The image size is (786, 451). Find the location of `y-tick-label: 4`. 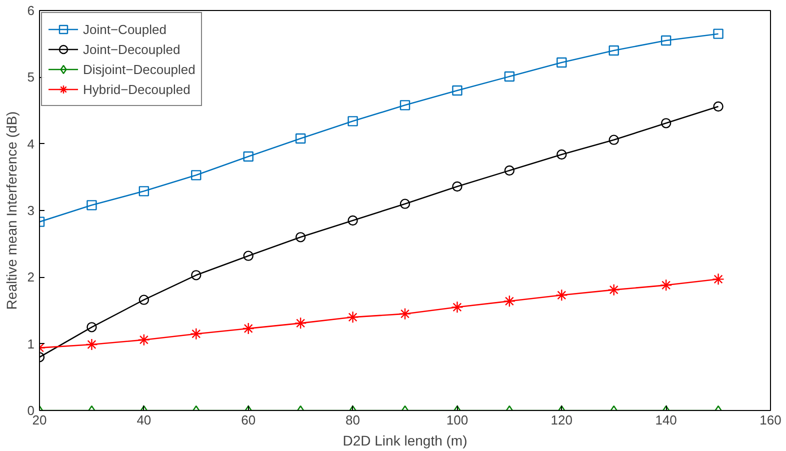

y-tick-label: 4 is located at coordinates (31, 144).